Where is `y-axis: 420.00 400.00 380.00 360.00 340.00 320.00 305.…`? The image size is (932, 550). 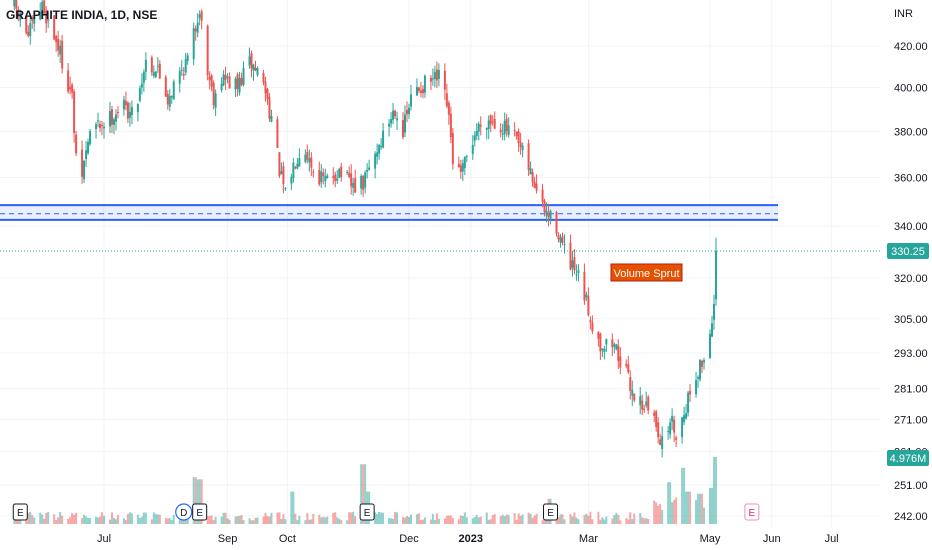
y-axis: 420.00 400.00 380.00 360.00 340.00 320.00 305.… is located at coordinates (906, 275).